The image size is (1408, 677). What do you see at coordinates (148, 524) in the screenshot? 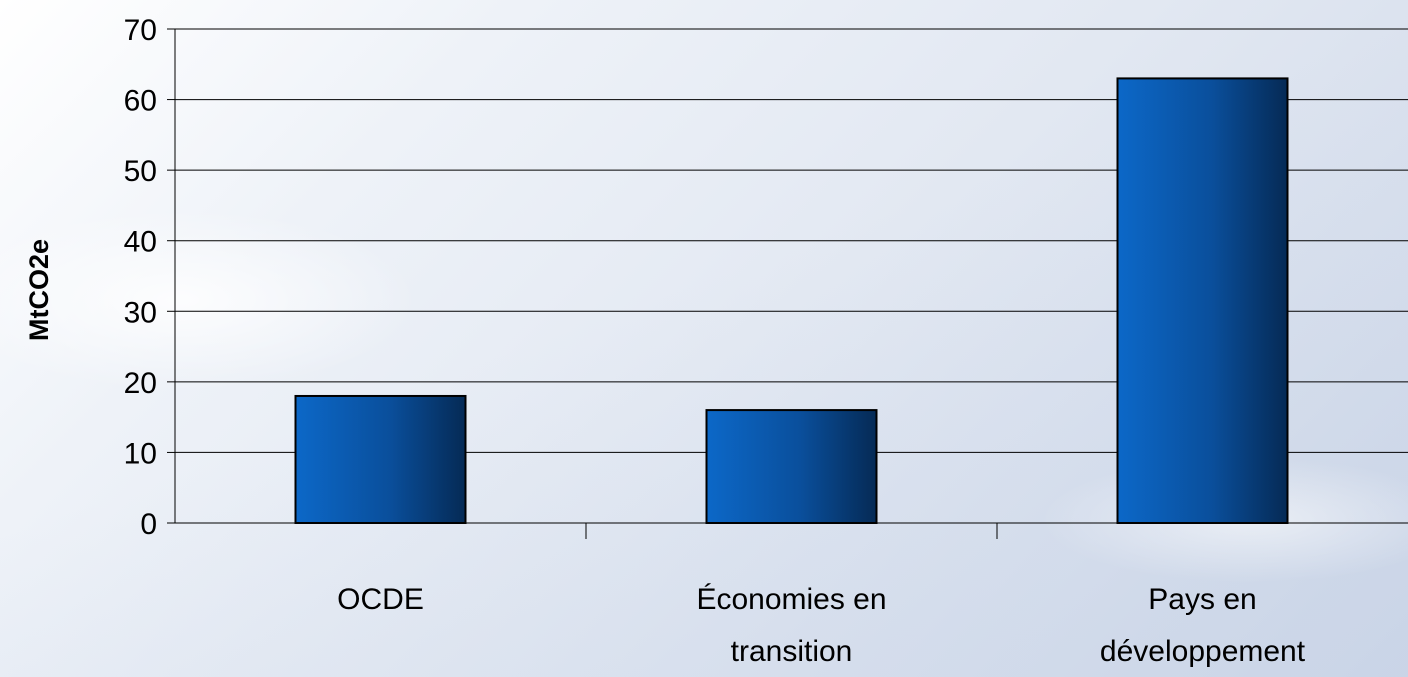
I see `y-tick-label: 0` at bounding box center [148, 524].